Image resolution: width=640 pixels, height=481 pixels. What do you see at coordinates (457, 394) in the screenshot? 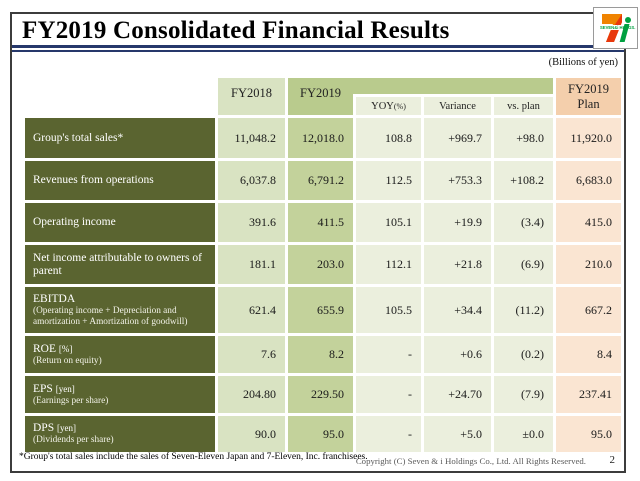
I see `cell-variance: +24.70` at bounding box center [457, 394].